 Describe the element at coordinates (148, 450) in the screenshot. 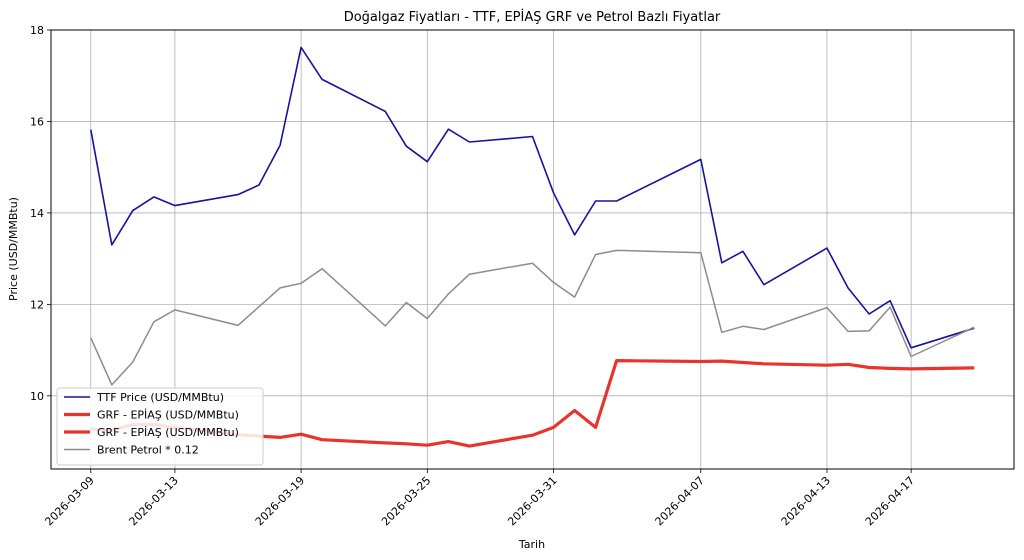

I see `legend-label: Brent Petrol * 0.12` at that location.